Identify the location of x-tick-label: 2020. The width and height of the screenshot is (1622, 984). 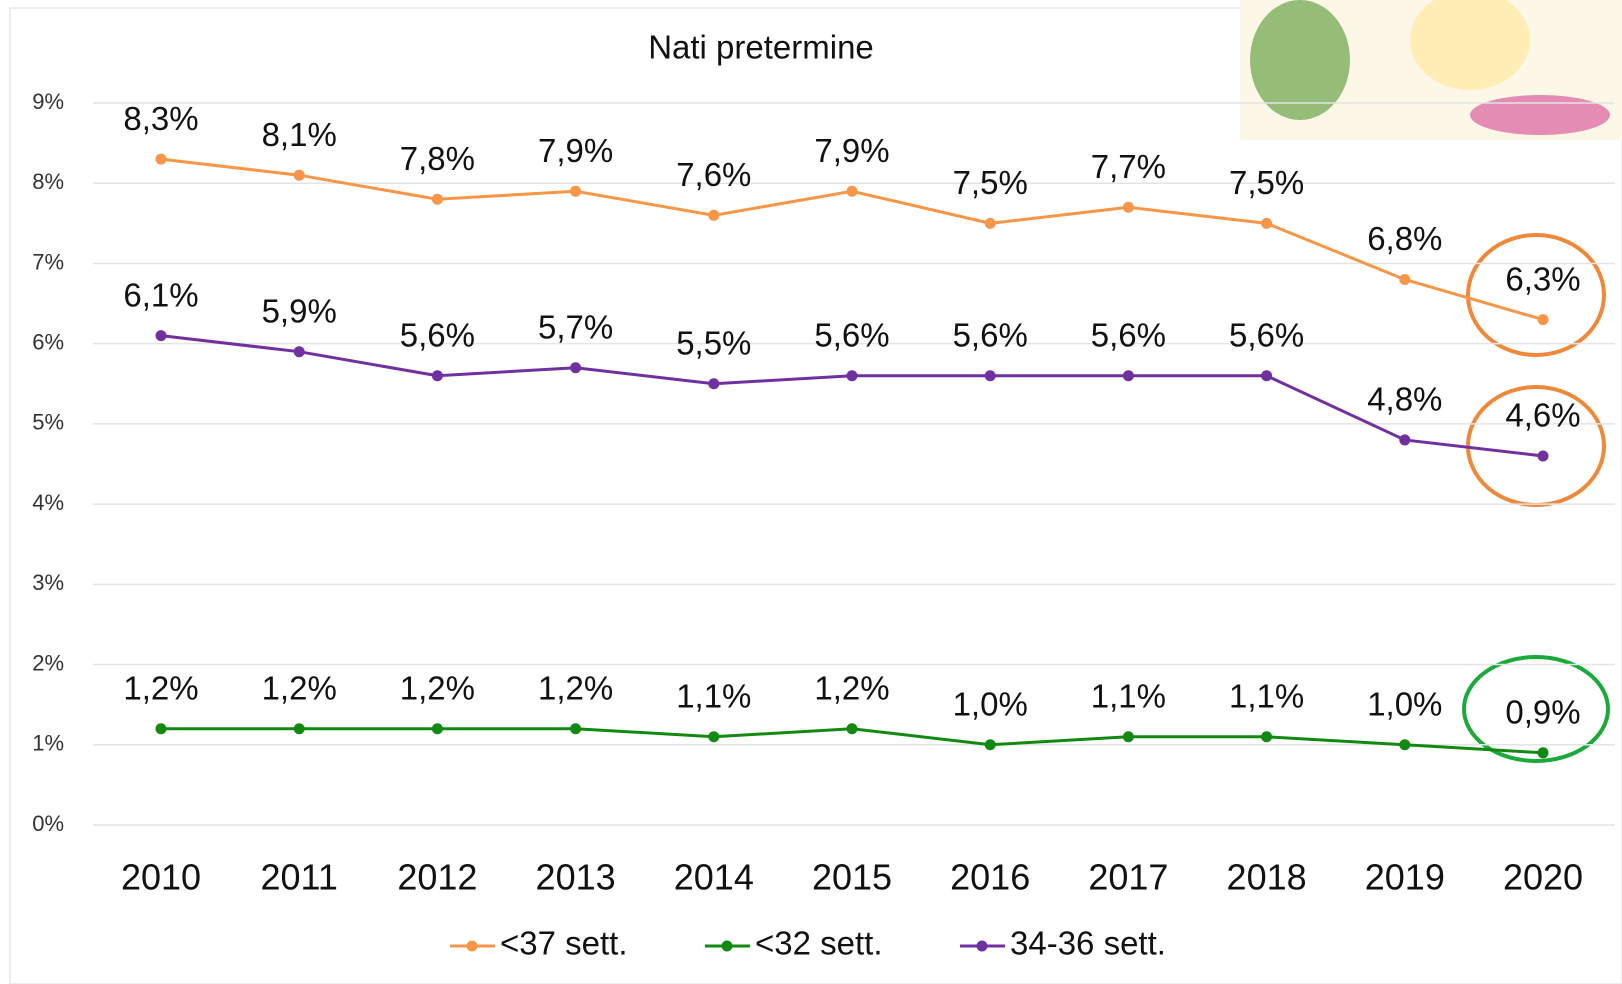
(1543, 877).